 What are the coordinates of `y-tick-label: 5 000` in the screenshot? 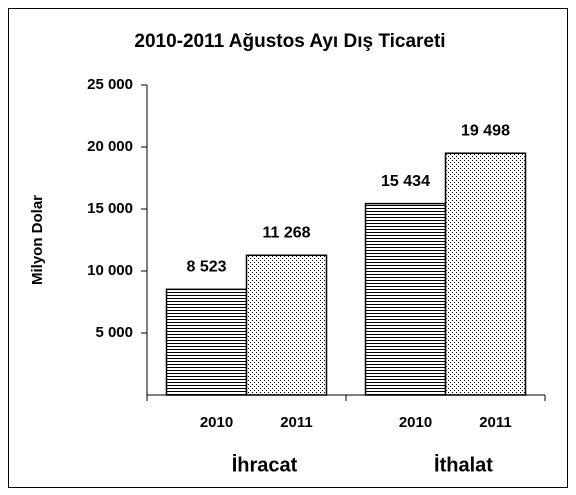 It's located at (114, 332).